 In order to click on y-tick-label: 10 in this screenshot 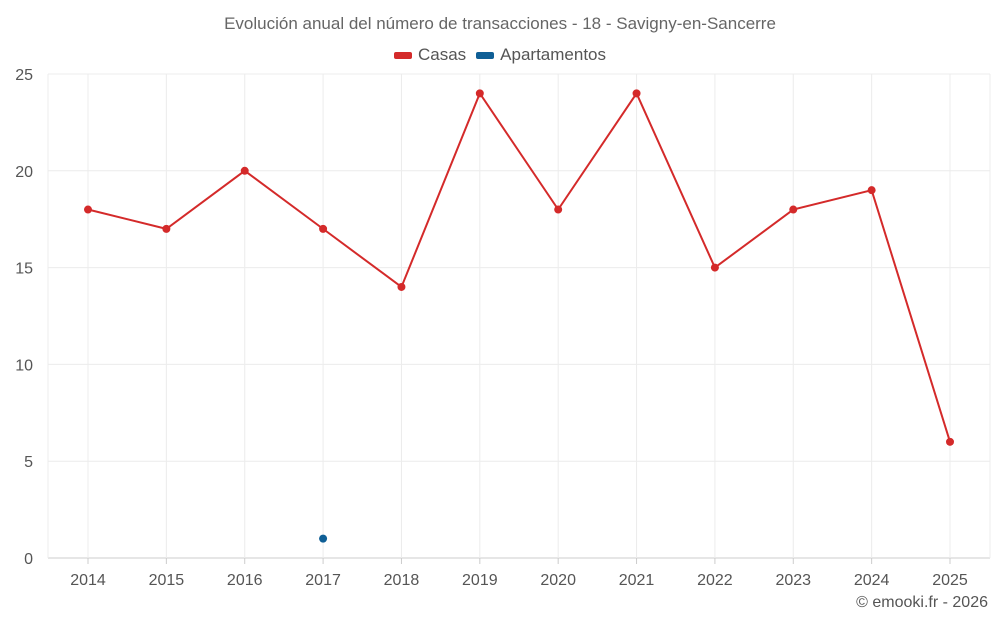, I will do `click(24, 365)`.